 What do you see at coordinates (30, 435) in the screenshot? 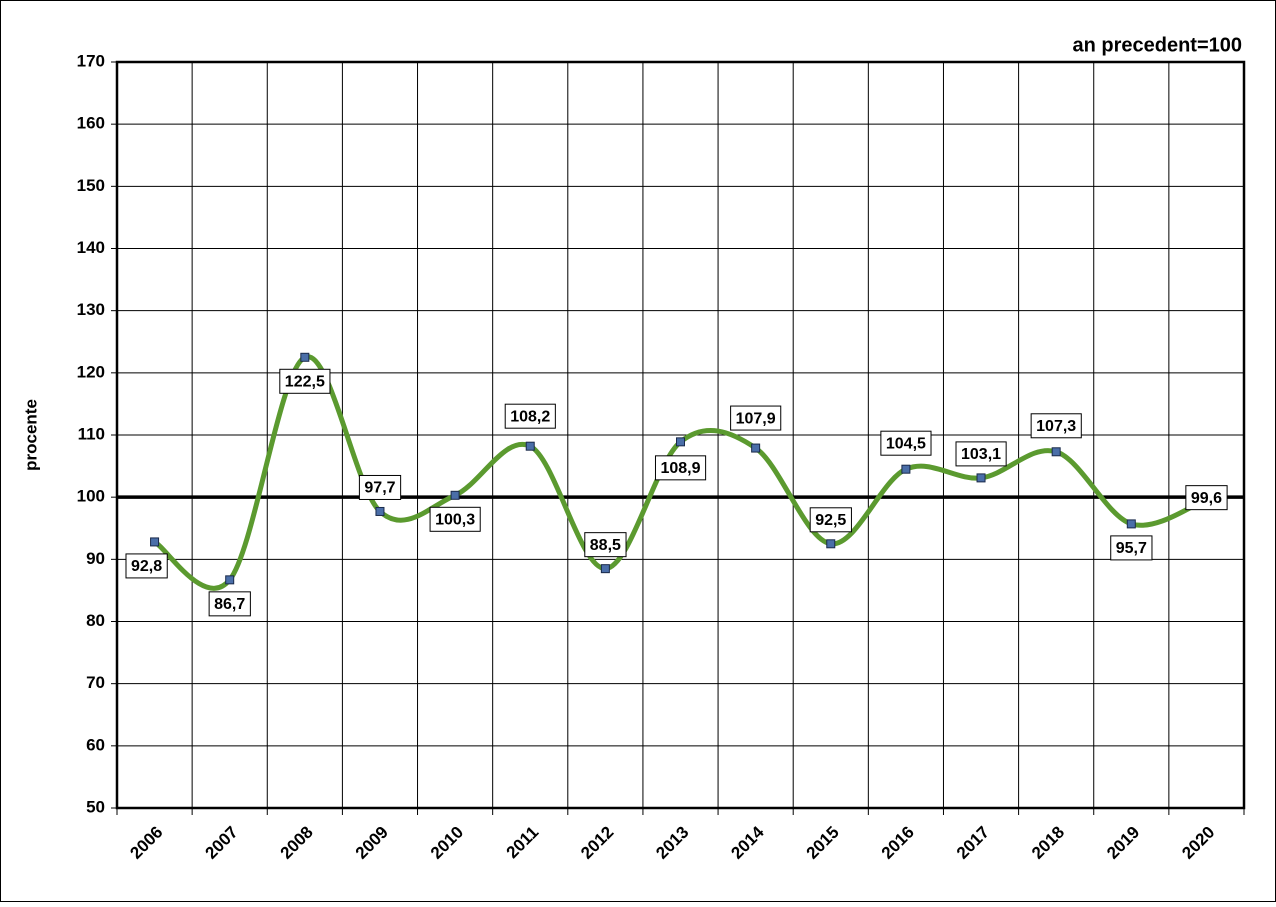
I see `y-axis-label: procente` at bounding box center [30, 435].